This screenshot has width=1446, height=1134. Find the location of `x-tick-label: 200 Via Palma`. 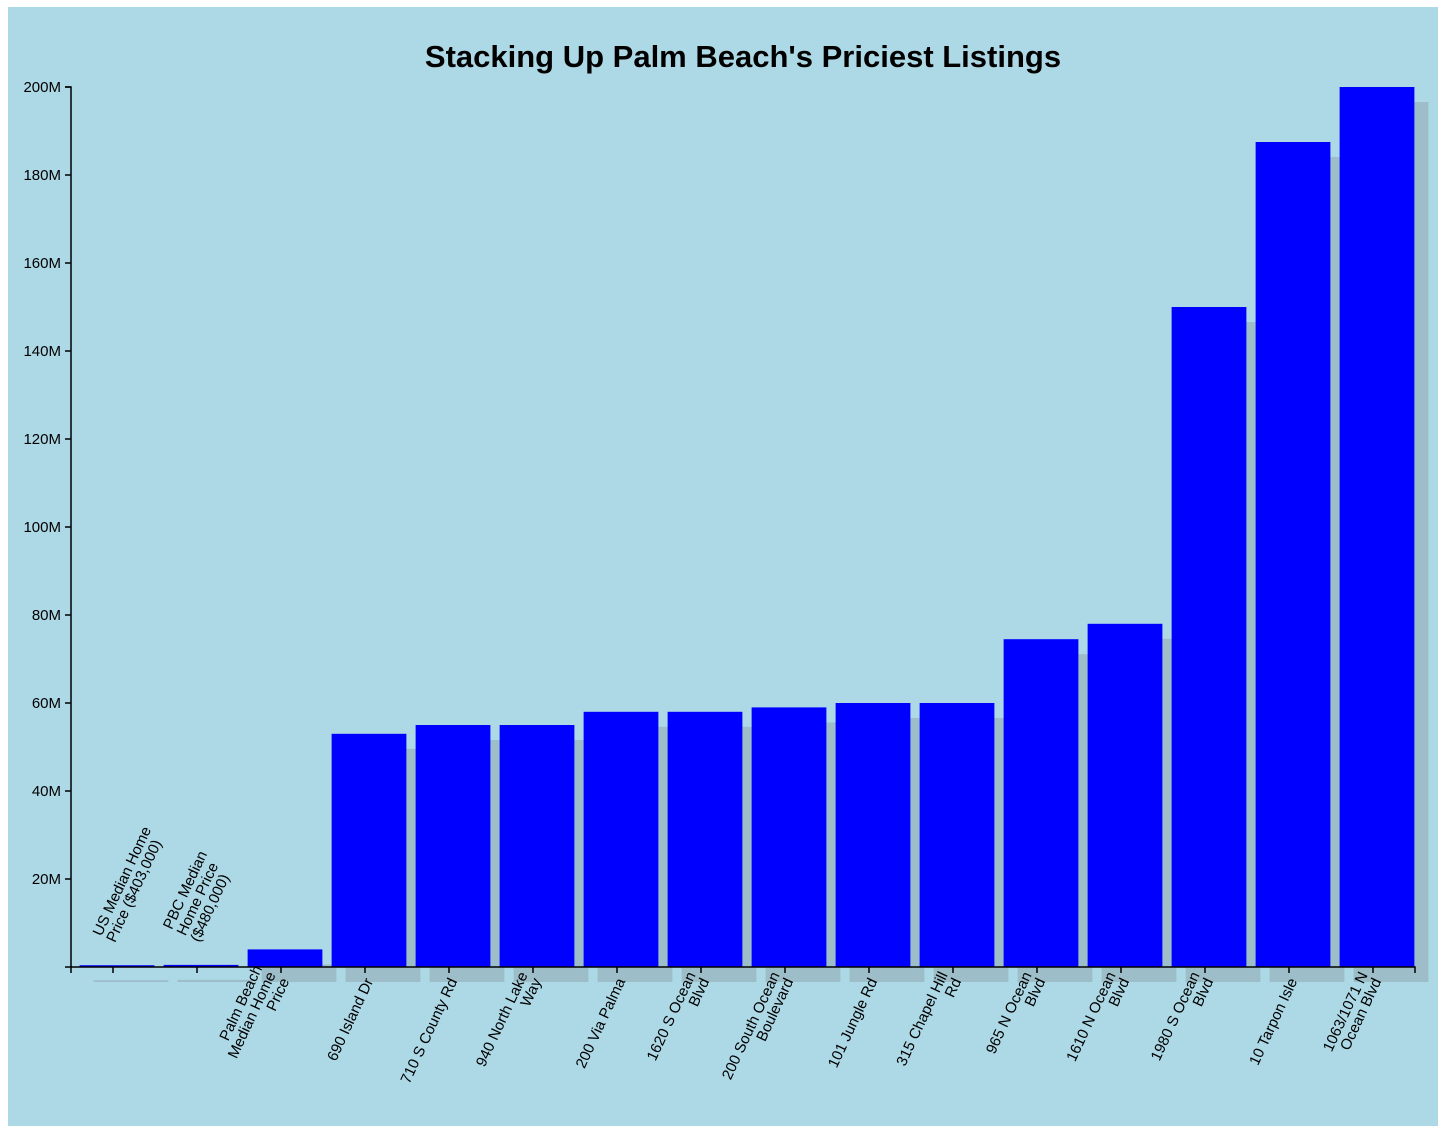

x-tick-label: 200 Via Palma is located at coordinates (601, 1023).